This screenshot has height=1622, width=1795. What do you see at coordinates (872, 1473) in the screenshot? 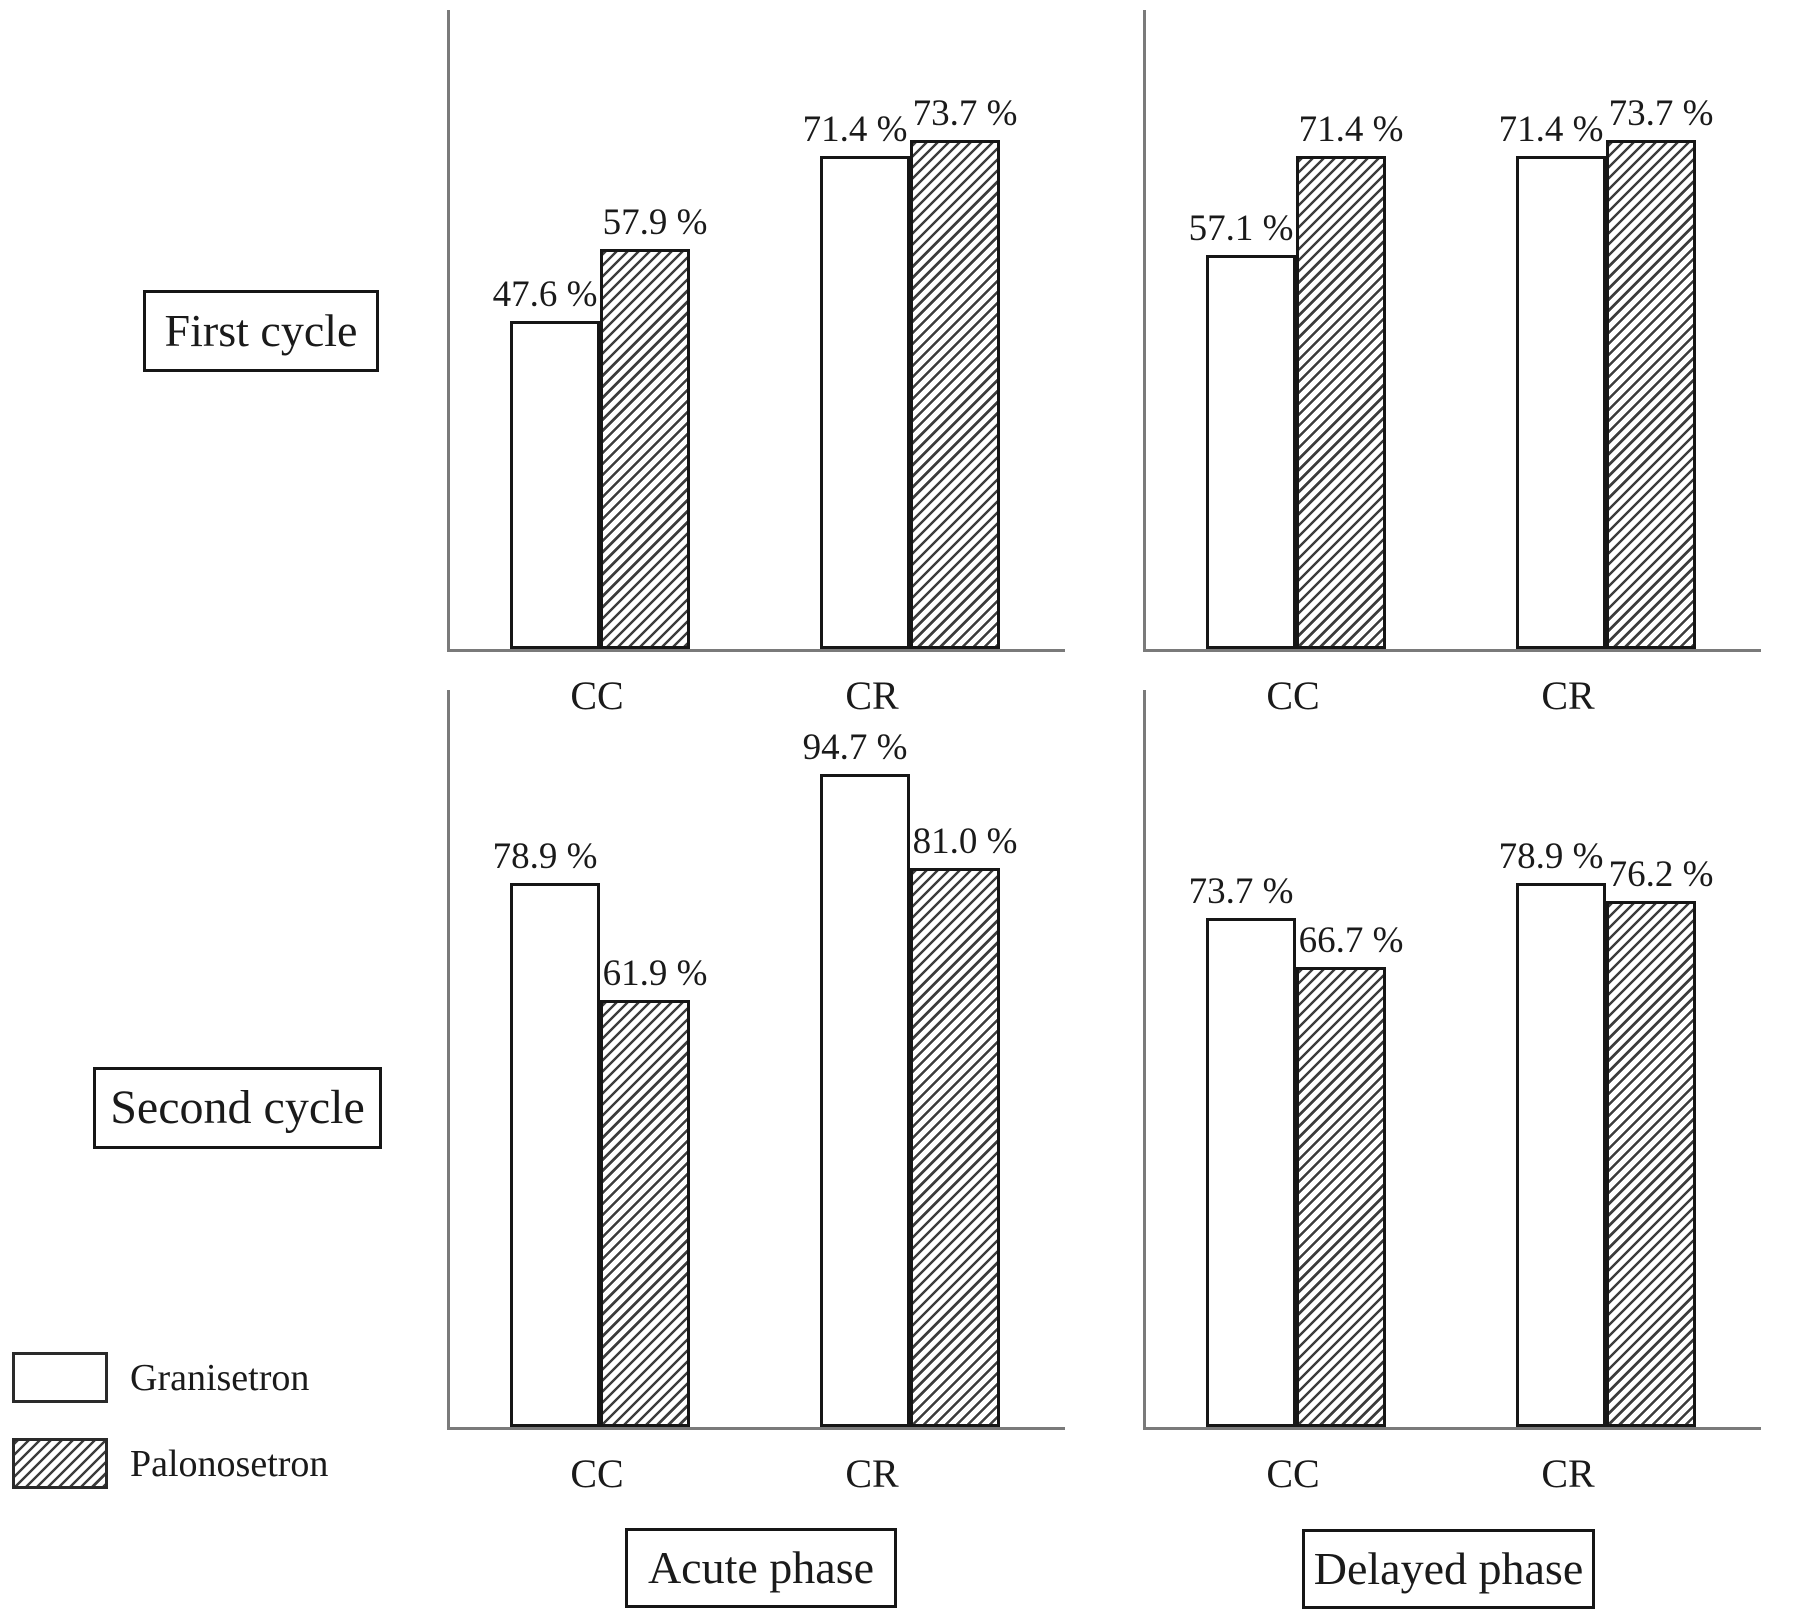
I see `x-tick-cr-second-cycle-acute-phase: CR` at bounding box center [872, 1473].